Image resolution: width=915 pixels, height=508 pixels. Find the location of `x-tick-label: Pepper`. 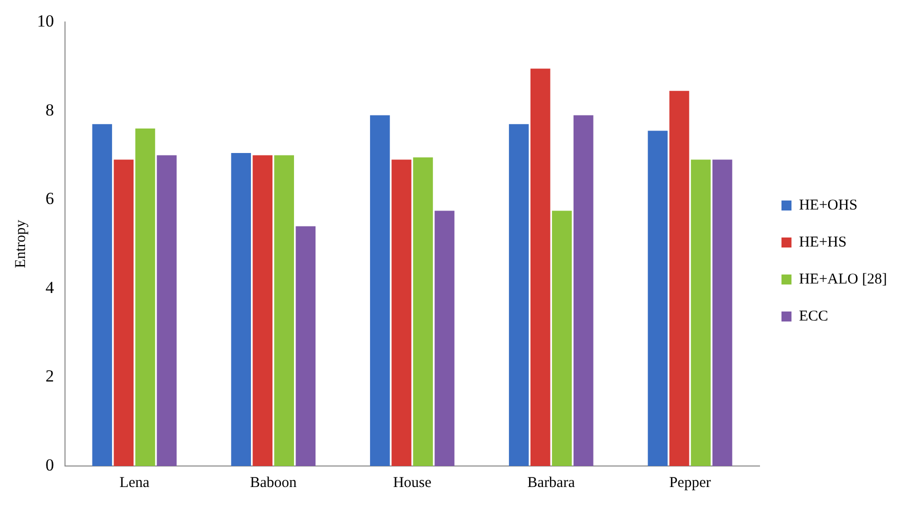

x-tick-label: Pepper is located at coordinates (690, 482).